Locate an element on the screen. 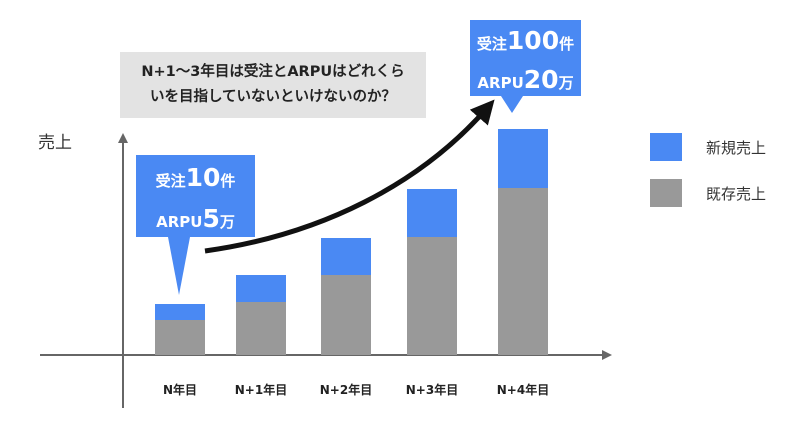 This screenshot has width=800, height=441. question-line-1: N+1〜3年目は受注とARPUはどれくら is located at coordinates (273, 72).